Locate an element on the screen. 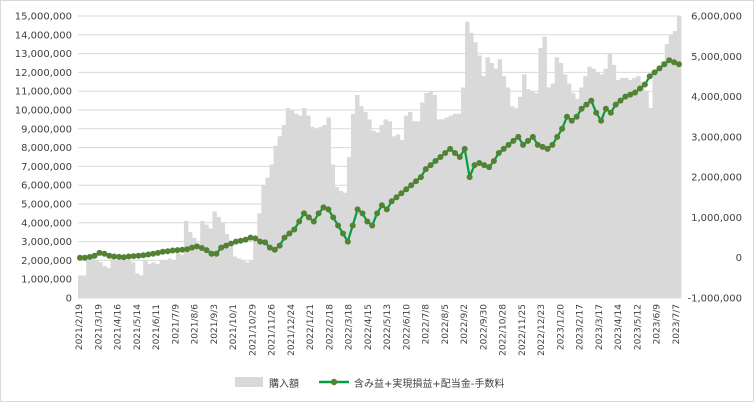  left-axis-tick-label: 2,000,000 is located at coordinates (46, 261).